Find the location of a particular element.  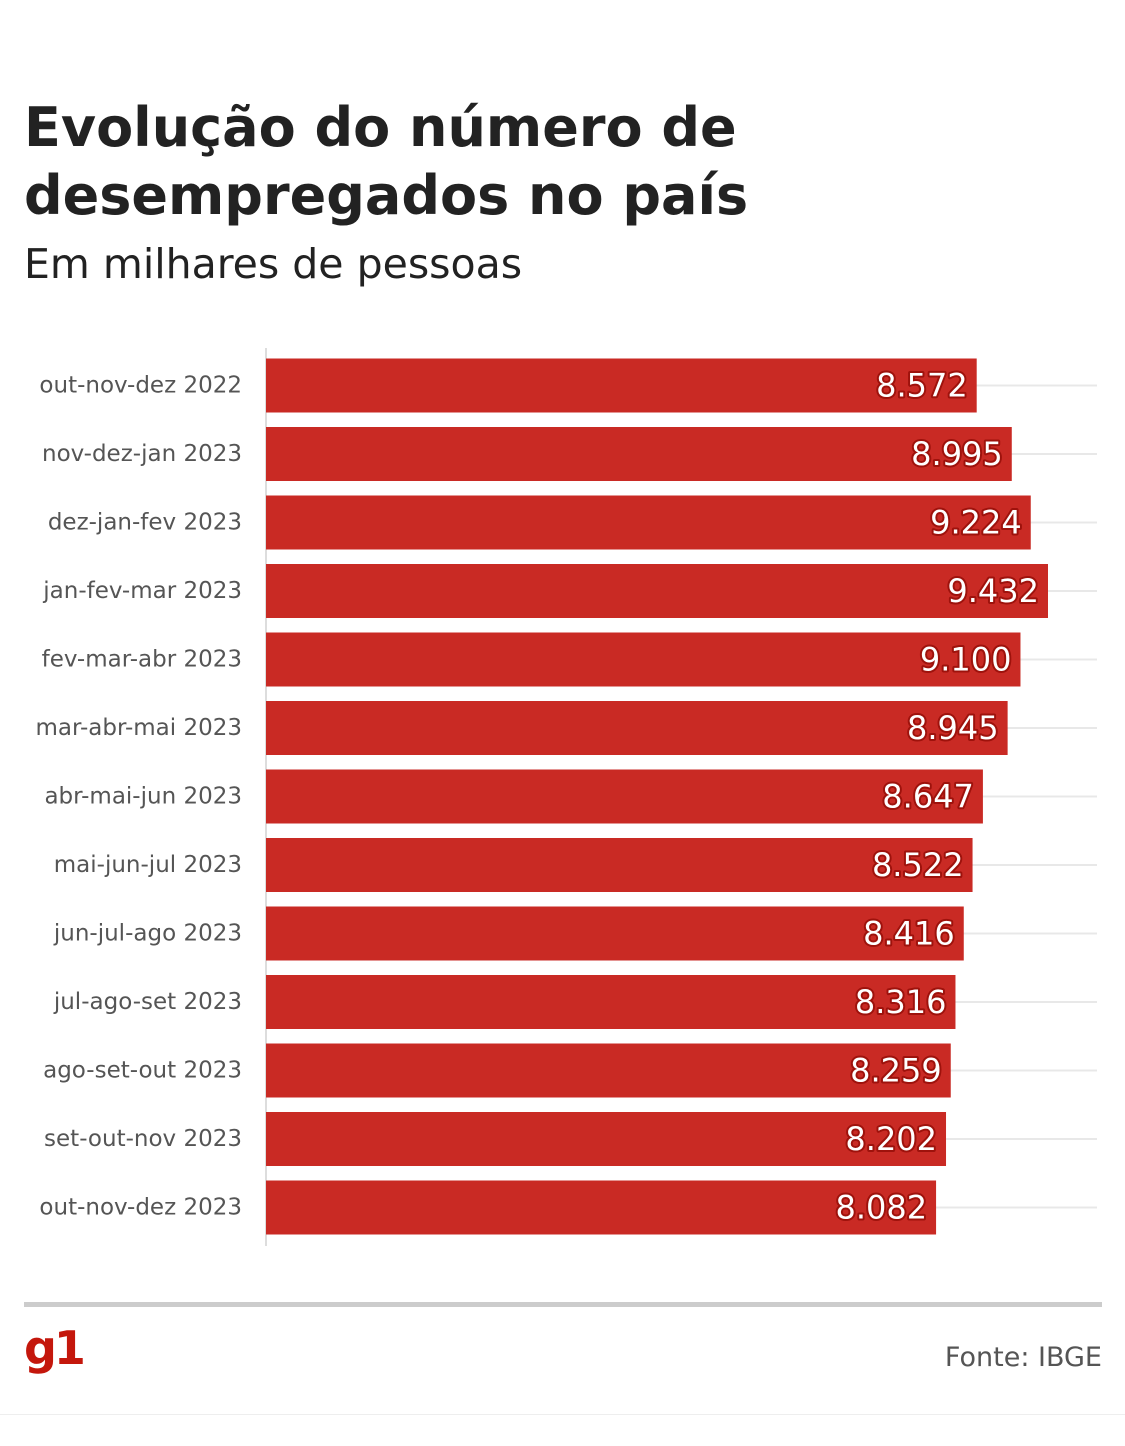

g1-logo: g1 is located at coordinates (55, 1348).